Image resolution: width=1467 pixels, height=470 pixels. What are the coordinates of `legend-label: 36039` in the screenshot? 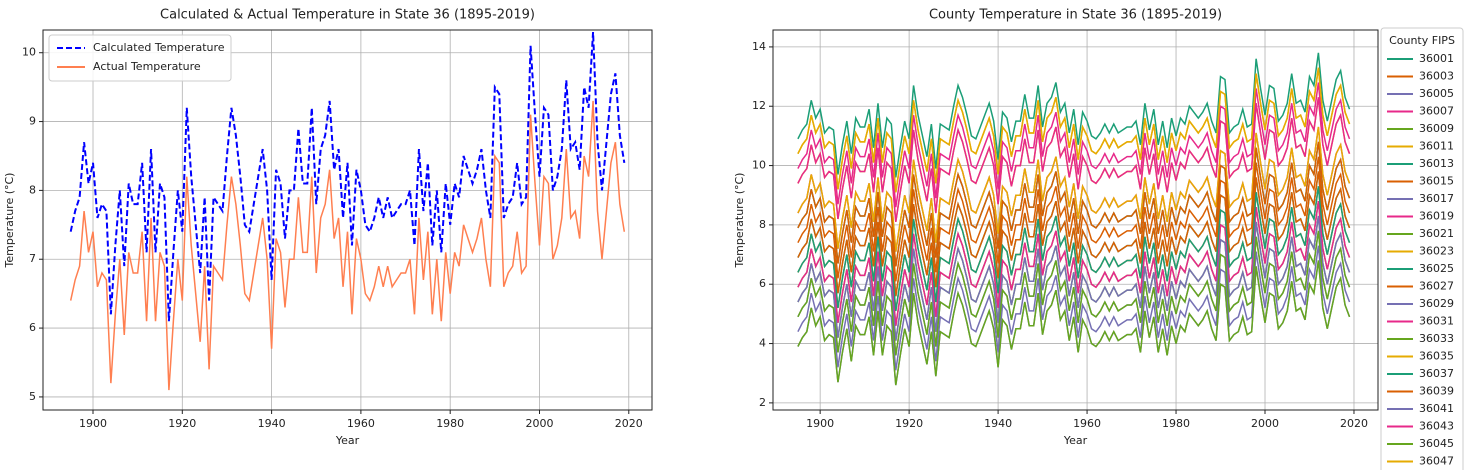 It's located at (1436, 391).